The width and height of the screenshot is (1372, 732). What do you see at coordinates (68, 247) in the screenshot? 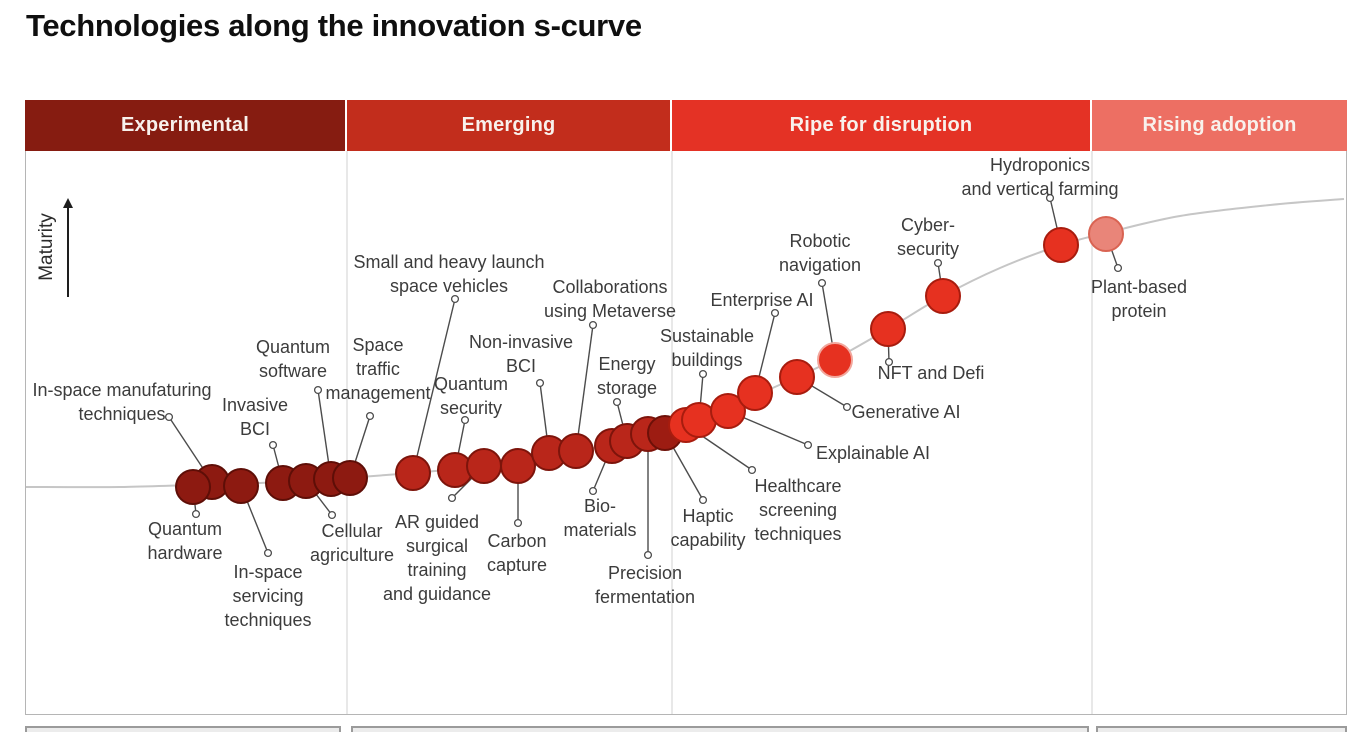
I see `y-axis-arrow-icon` at bounding box center [68, 247].